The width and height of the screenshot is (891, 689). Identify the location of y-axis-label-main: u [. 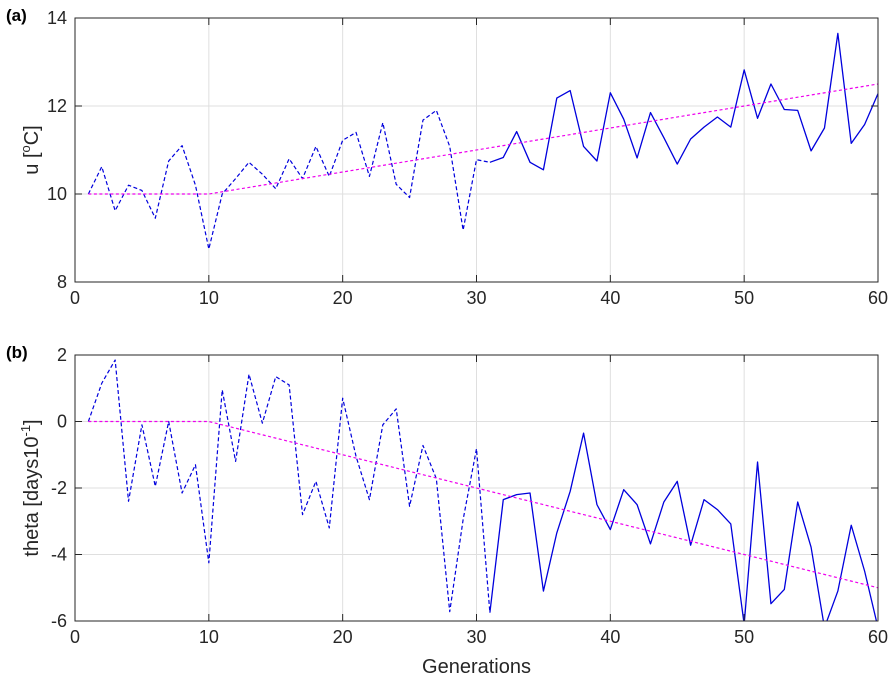
(32, 163).